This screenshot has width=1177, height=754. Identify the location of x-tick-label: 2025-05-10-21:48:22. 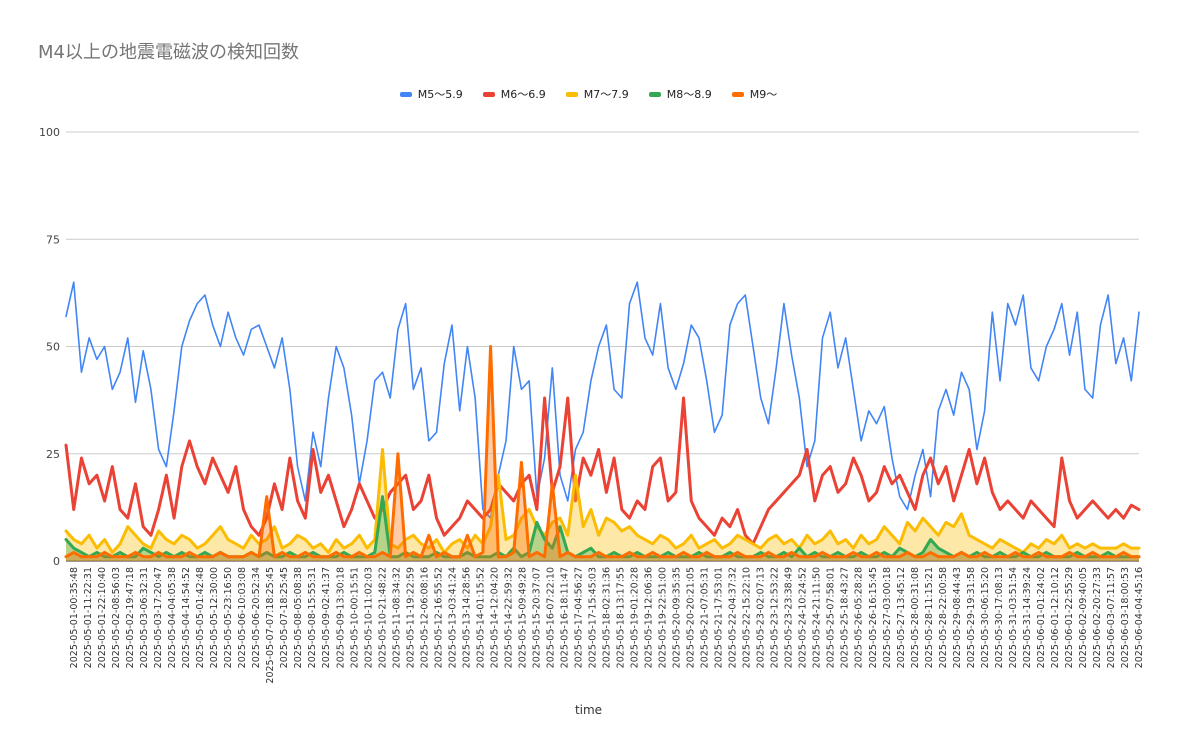
(382, 617).